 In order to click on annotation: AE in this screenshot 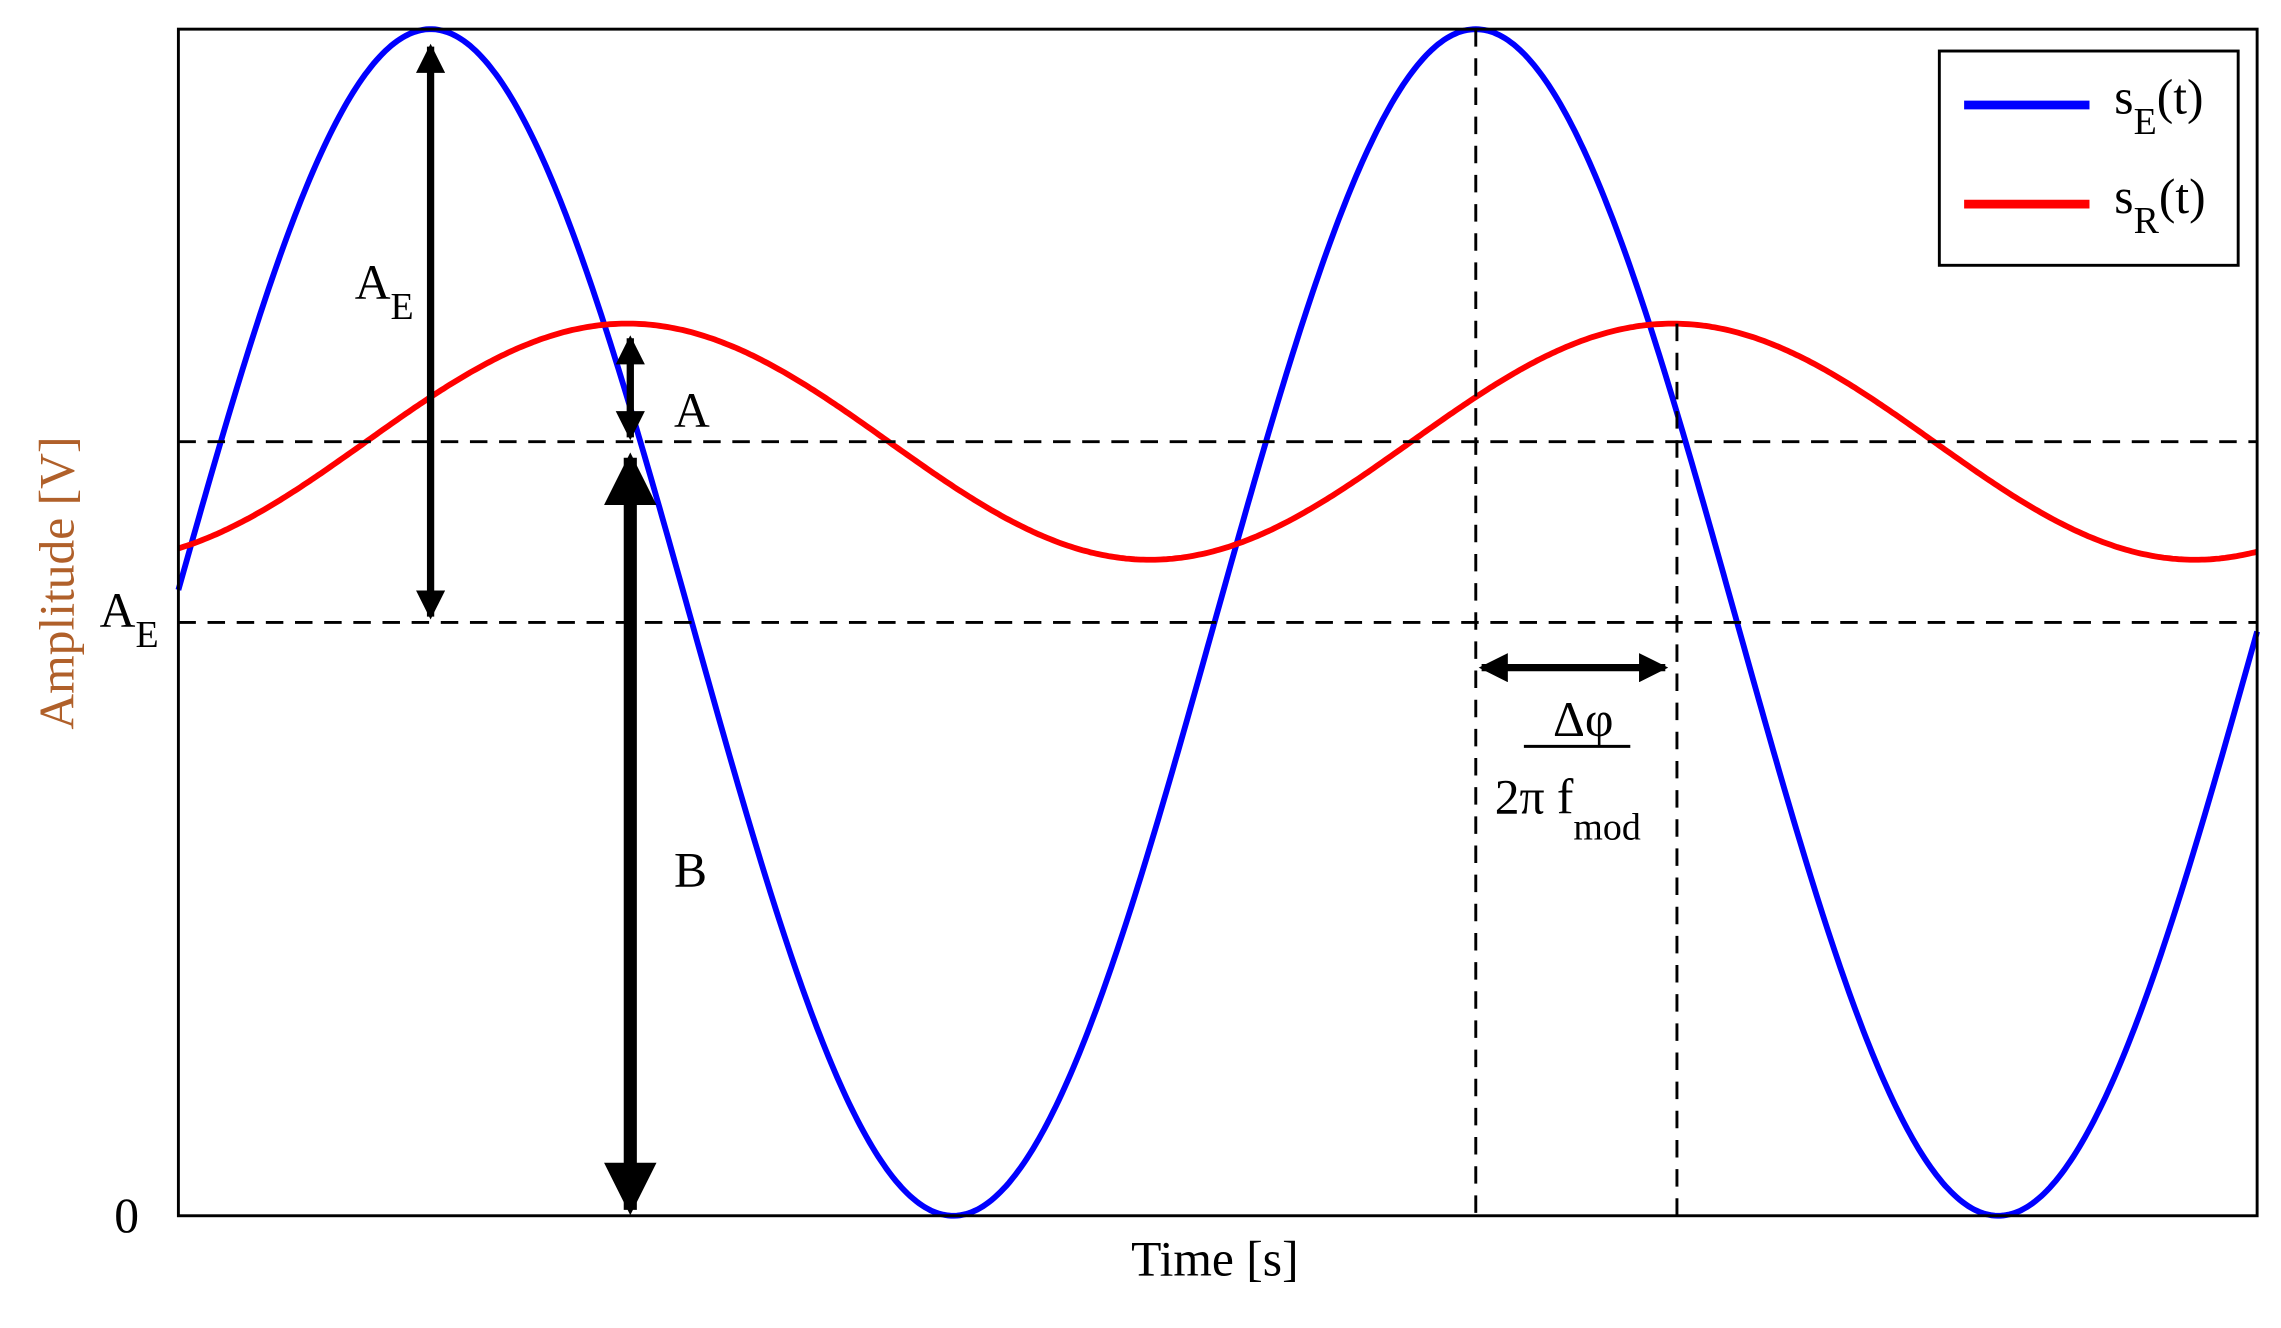, I will do `click(384, 291)`.